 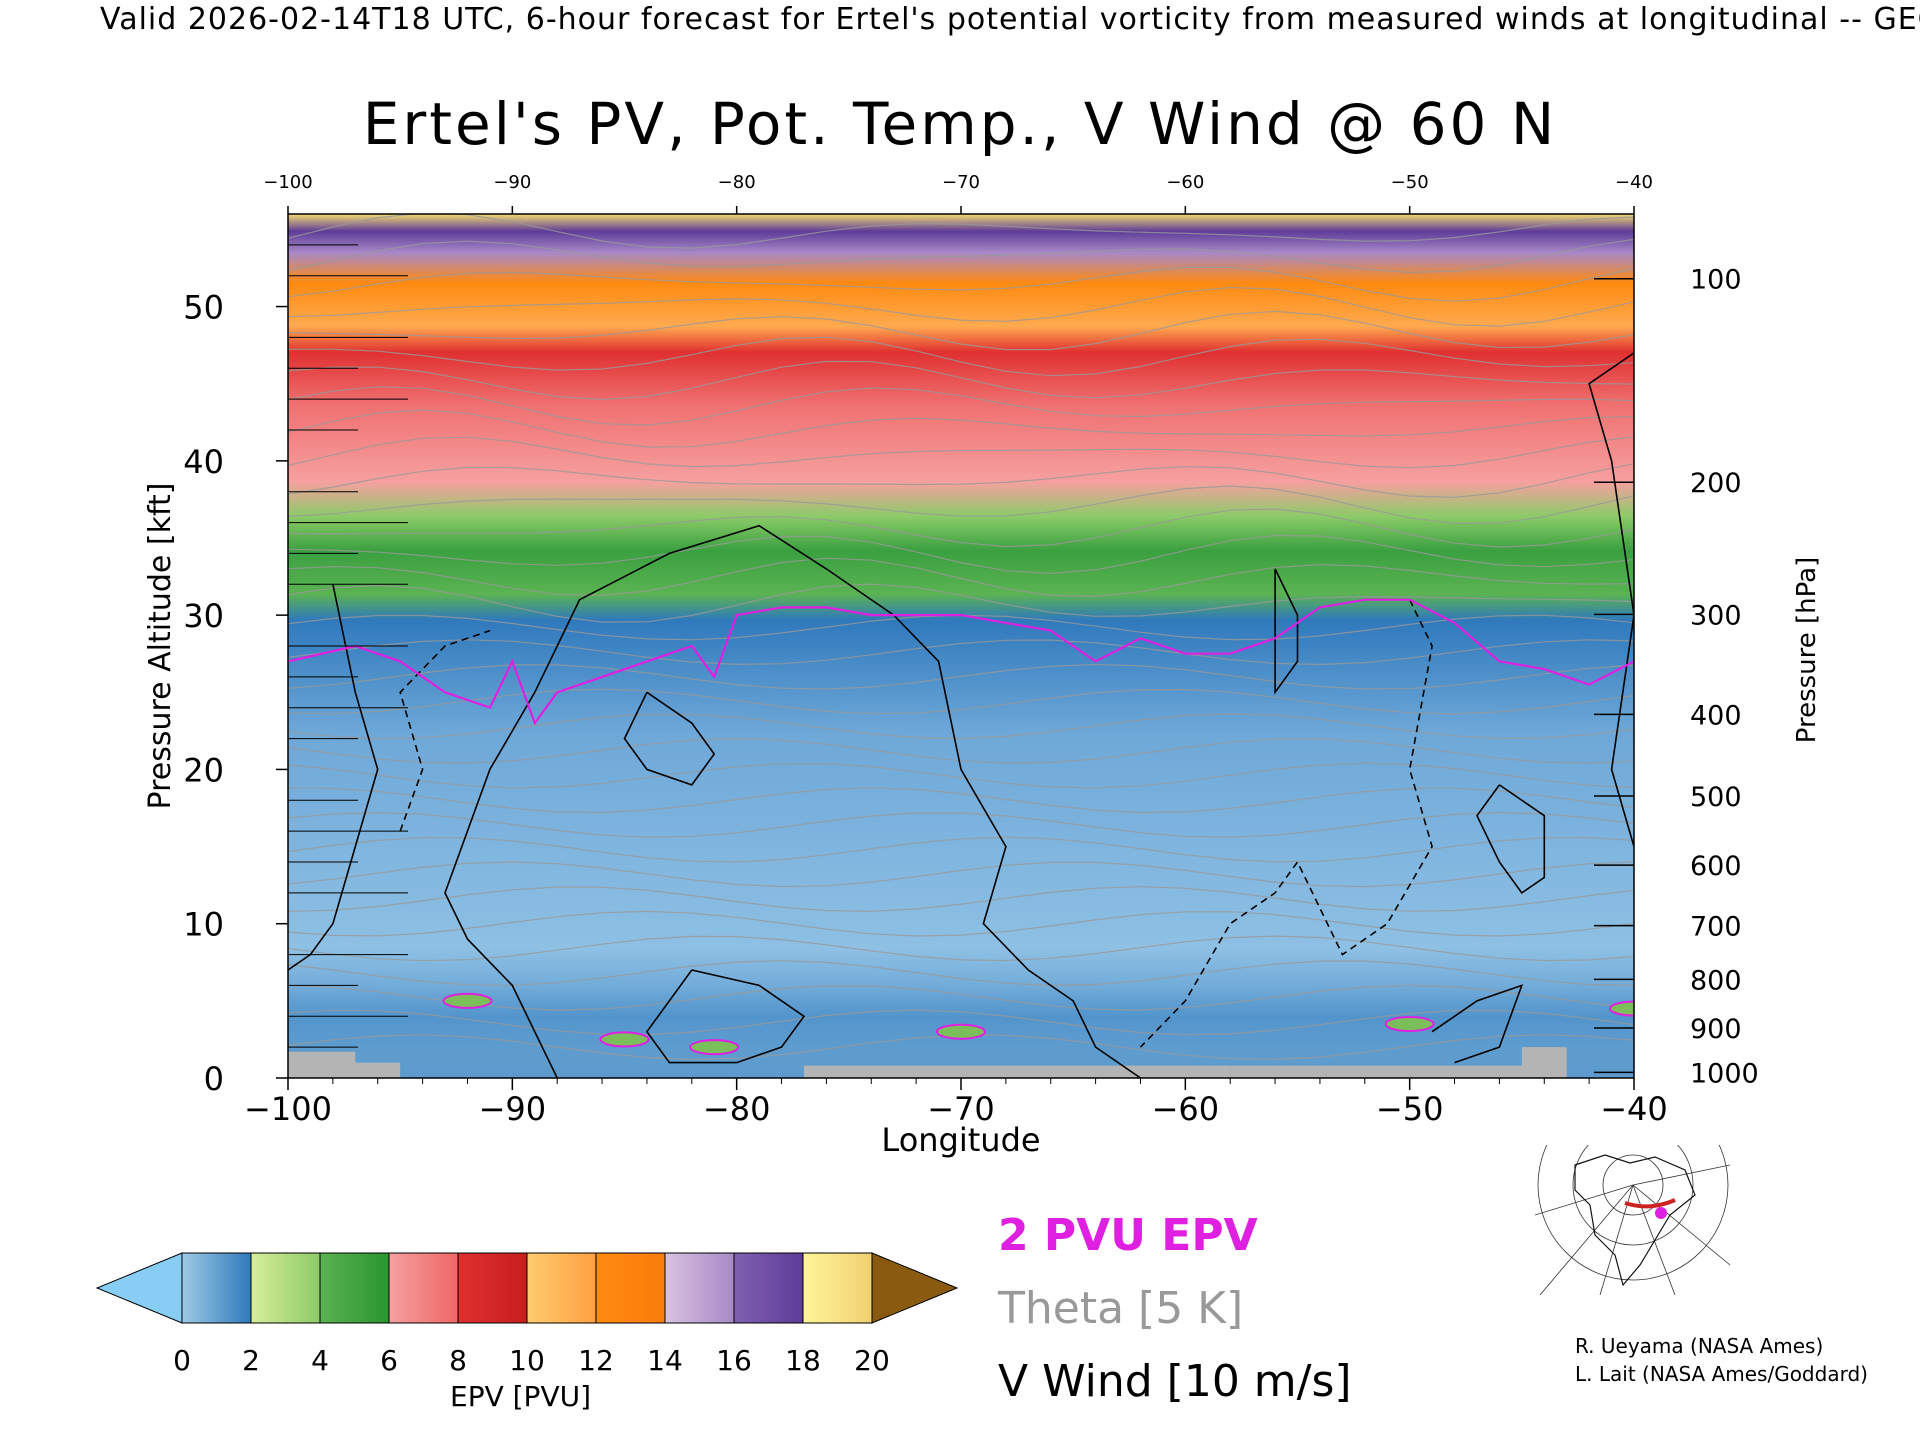 I want to click on colorbar-label: EPV [PVU], so click(x=521, y=1396).